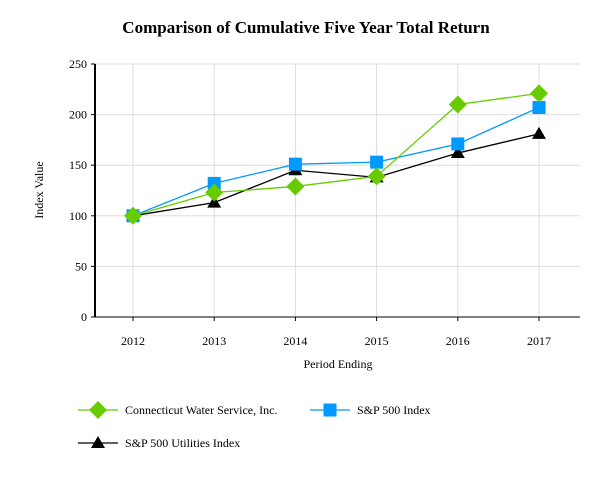 The height and width of the screenshot is (480, 613). I want to click on legend-item: S&P 500 Utilities Index, so click(159, 443).